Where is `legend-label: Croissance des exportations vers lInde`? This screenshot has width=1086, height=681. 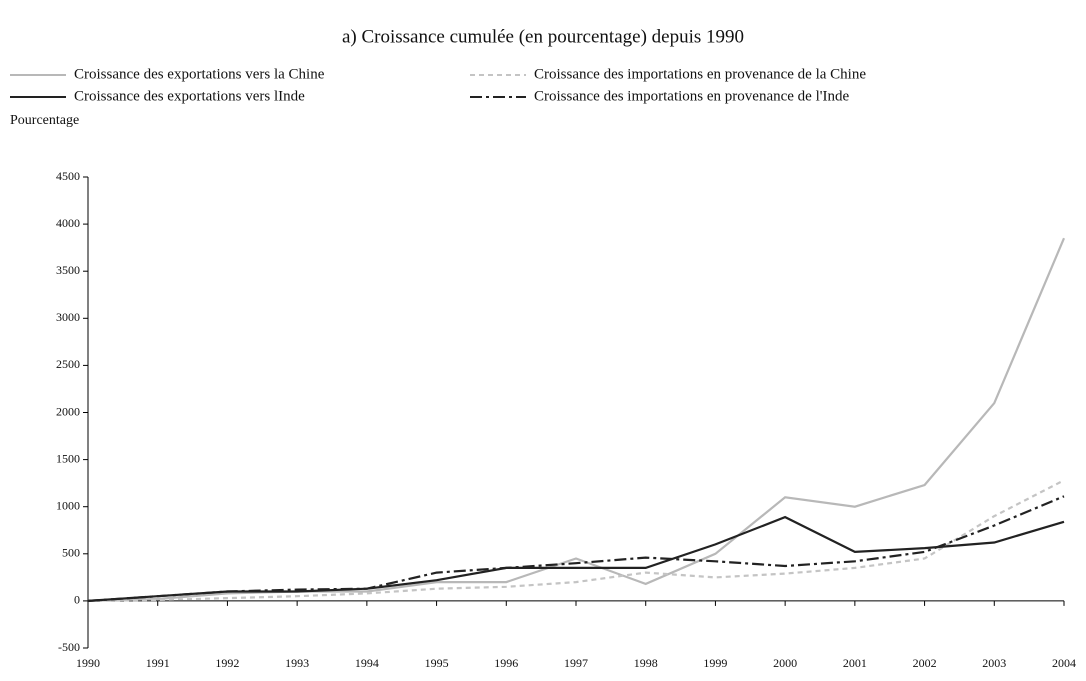 legend-label: Croissance des exportations vers lInde is located at coordinates (189, 96).